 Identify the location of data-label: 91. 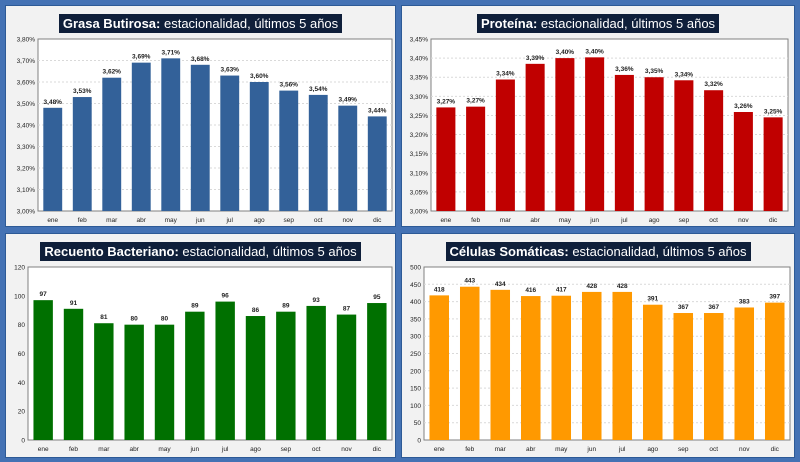
(74, 303).